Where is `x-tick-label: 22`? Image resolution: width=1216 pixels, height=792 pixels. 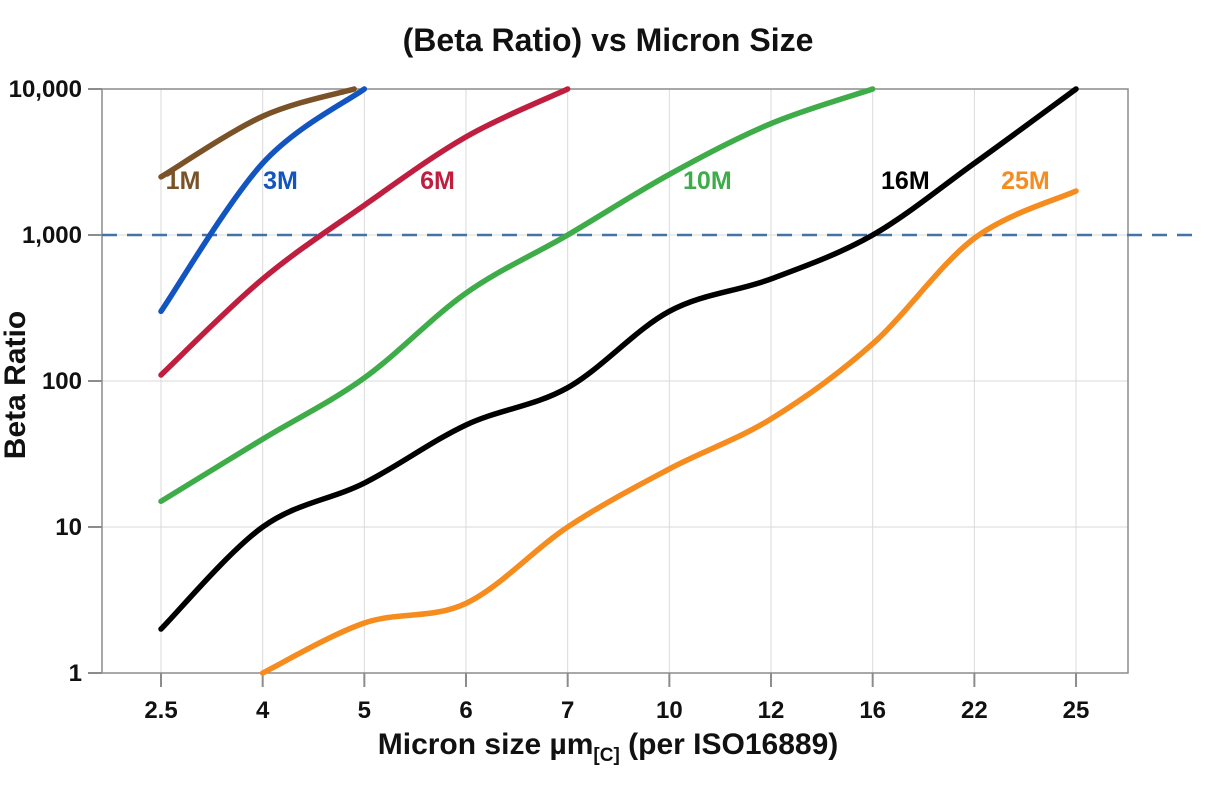 x-tick-label: 22 is located at coordinates (974, 710).